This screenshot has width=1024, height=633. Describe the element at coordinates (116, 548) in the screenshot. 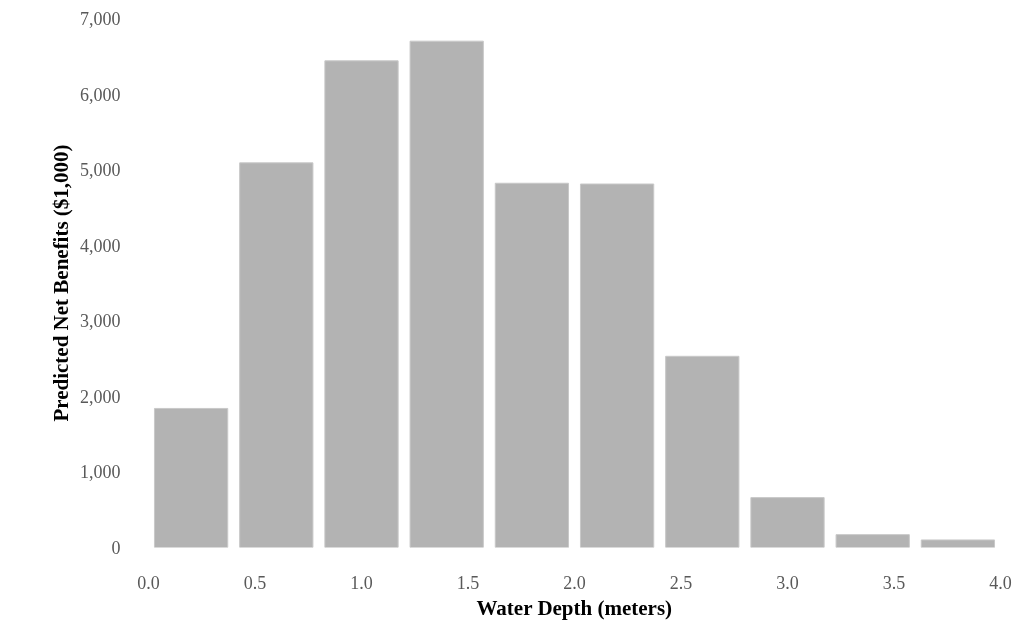

I see `y-tick-label: 0` at that location.